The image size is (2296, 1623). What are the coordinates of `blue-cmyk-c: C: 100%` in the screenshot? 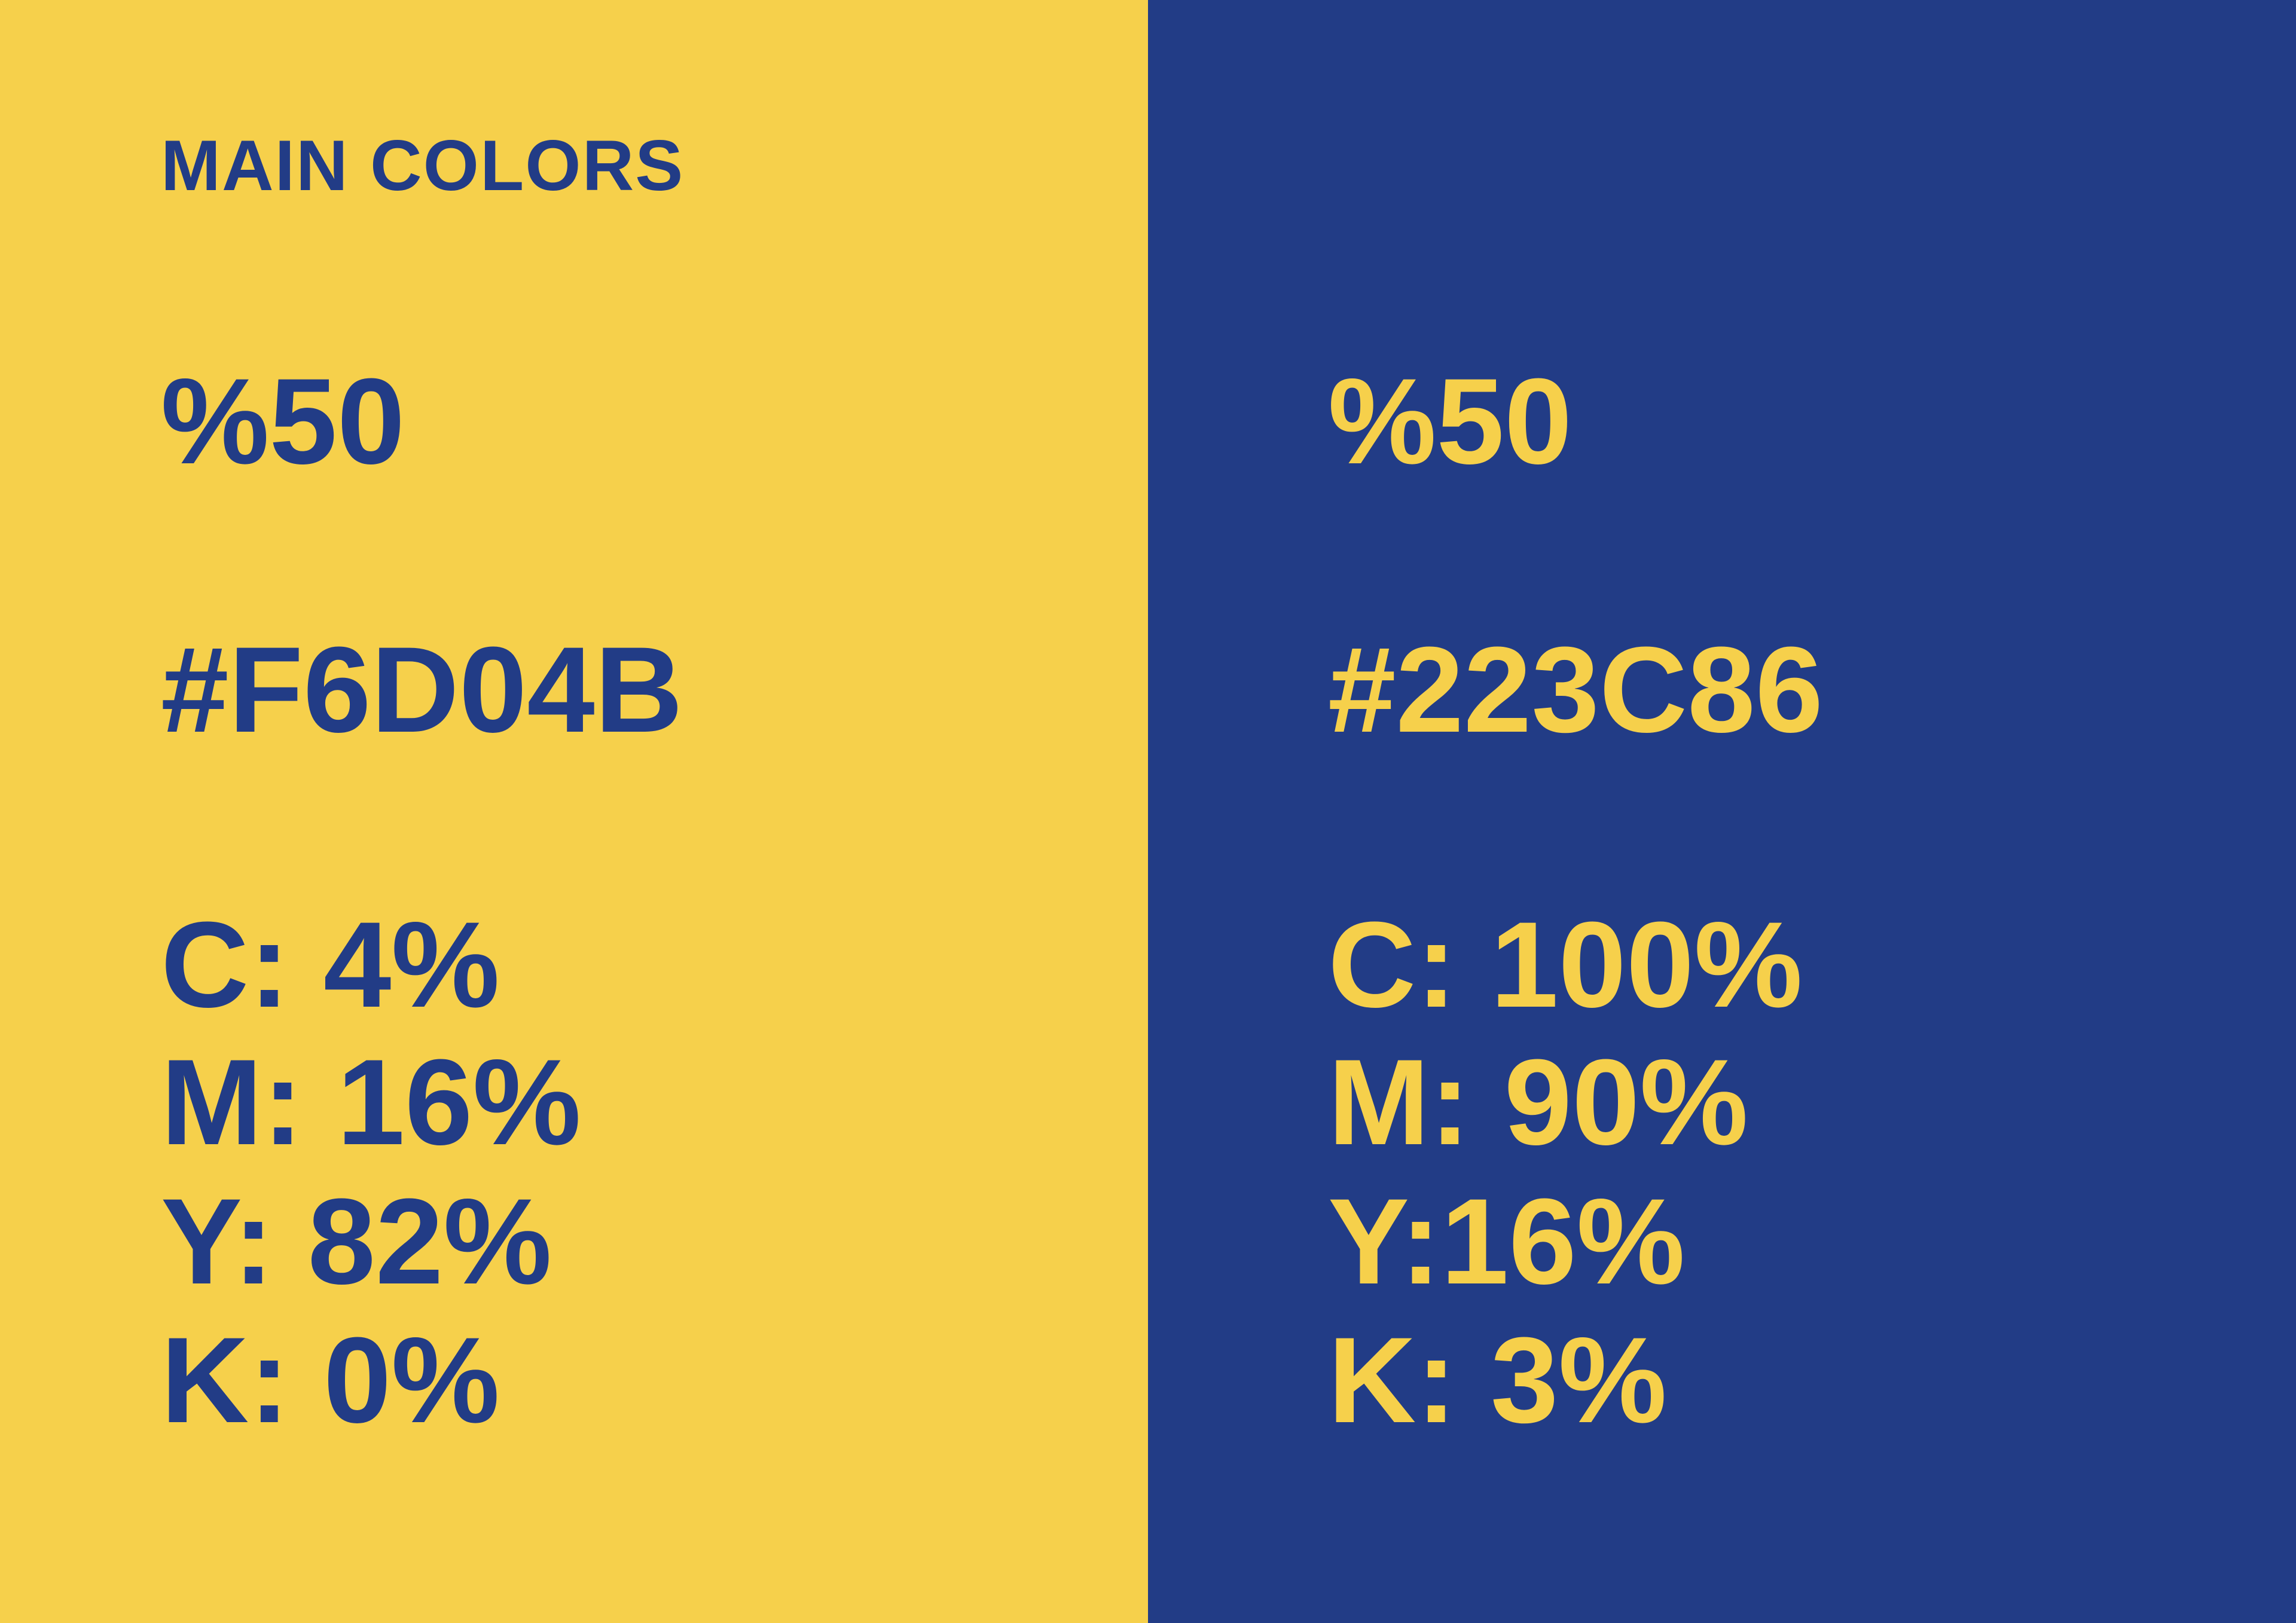 It's located at (1565, 965).